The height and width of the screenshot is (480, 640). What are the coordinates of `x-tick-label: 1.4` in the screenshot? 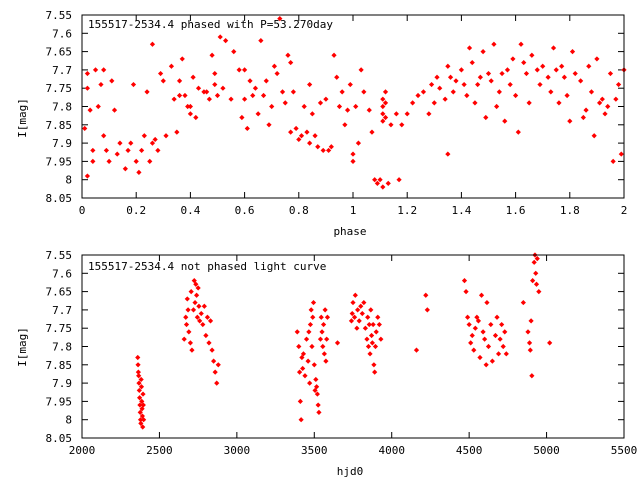 It's located at (461, 210).